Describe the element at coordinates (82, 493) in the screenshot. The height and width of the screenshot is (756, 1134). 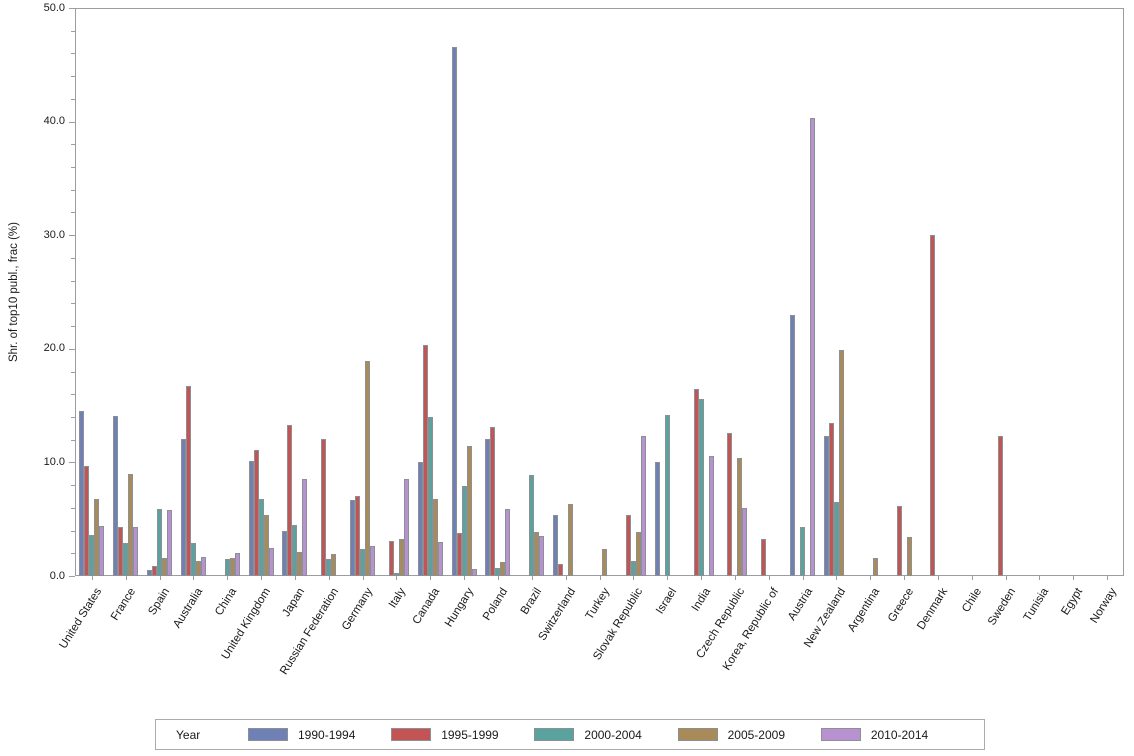
I see `bar-united-states-1990-1994` at that location.